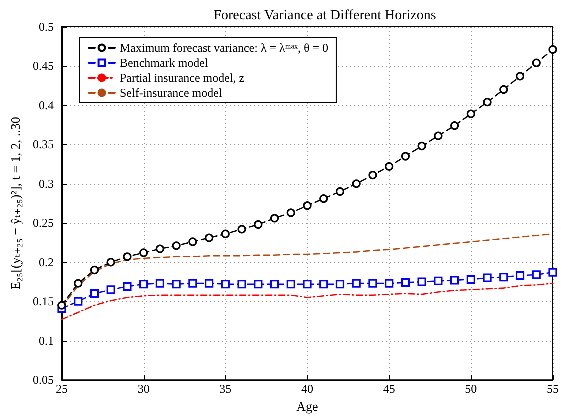 Image resolution: width=580 pixels, height=418 pixels. What do you see at coordinates (43, 66) in the screenshot?
I see `y-tick-label: 0.45` at bounding box center [43, 66].